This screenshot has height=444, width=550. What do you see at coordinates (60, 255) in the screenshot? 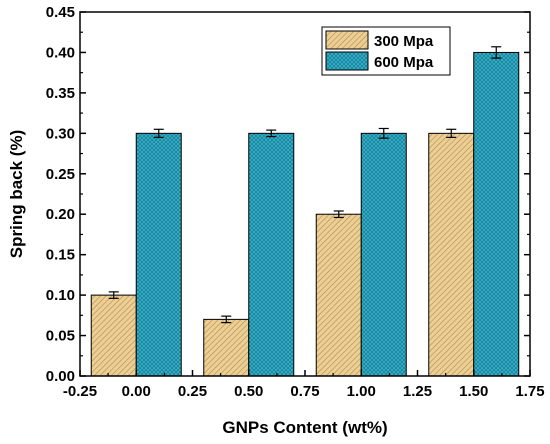
I see `y-tick-label: 0.15` at bounding box center [60, 255].